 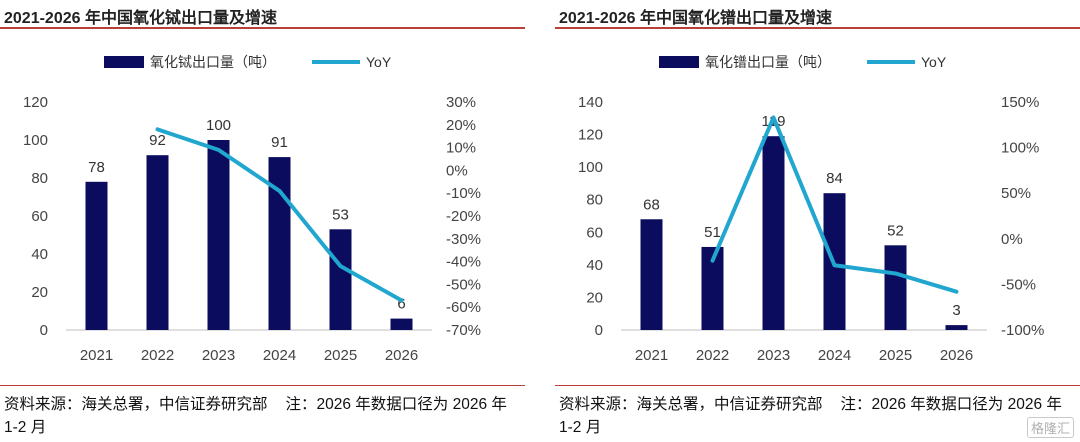 I want to click on bar-value-label: 68, so click(x=651, y=204).